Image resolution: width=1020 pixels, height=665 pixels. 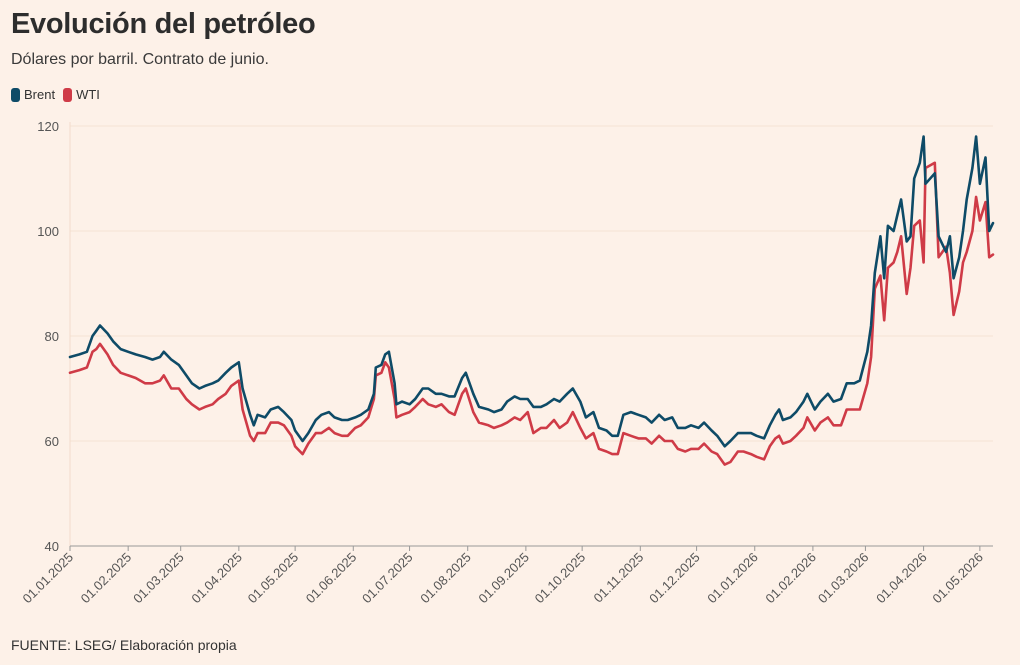 What do you see at coordinates (843, 578) in the screenshot?
I see `x-tick-label: 01.03.2026` at bounding box center [843, 578].